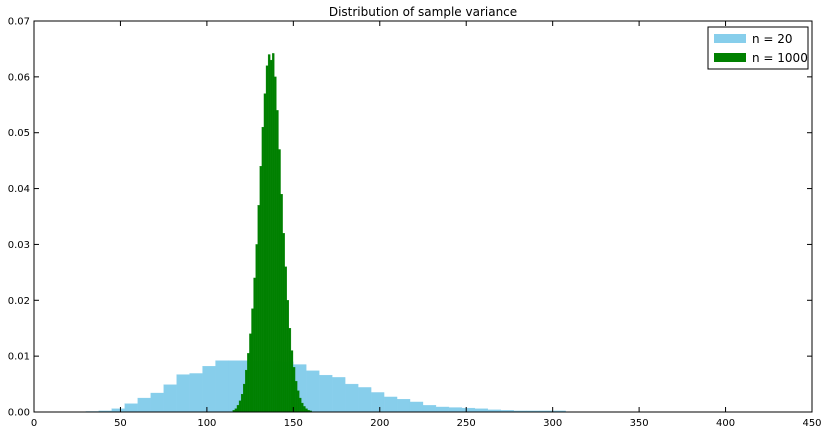 The height and width of the screenshot is (433, 829). Describe the element at coordinates (120, 423) in the screenshot. I see `x-tick-label-1: 50` at that location.